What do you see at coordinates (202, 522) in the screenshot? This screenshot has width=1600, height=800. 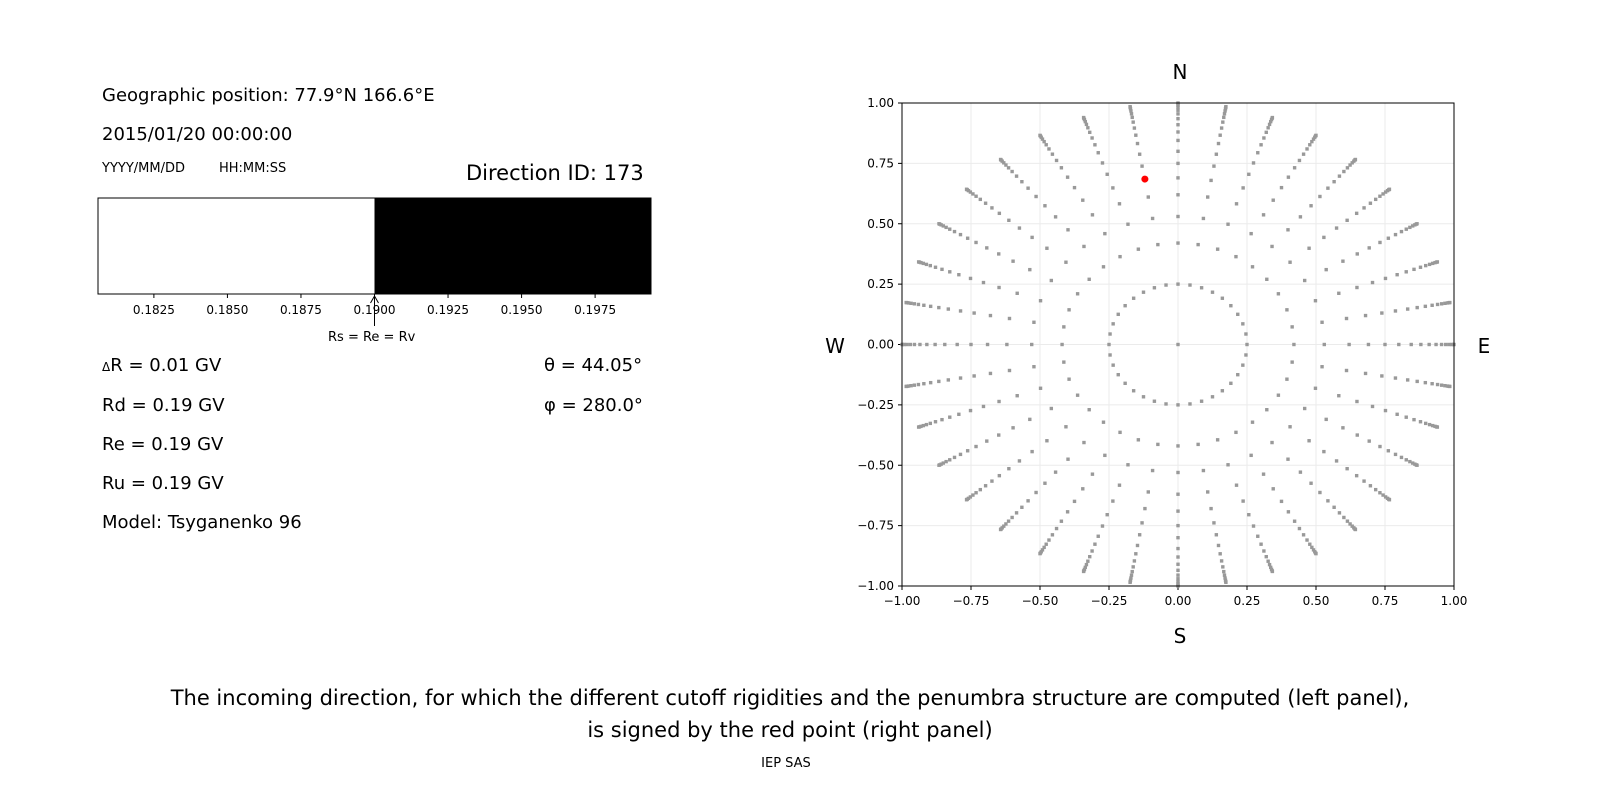 I see `model: Model: Tsyganenko 96` at bounding box center [202, 522].